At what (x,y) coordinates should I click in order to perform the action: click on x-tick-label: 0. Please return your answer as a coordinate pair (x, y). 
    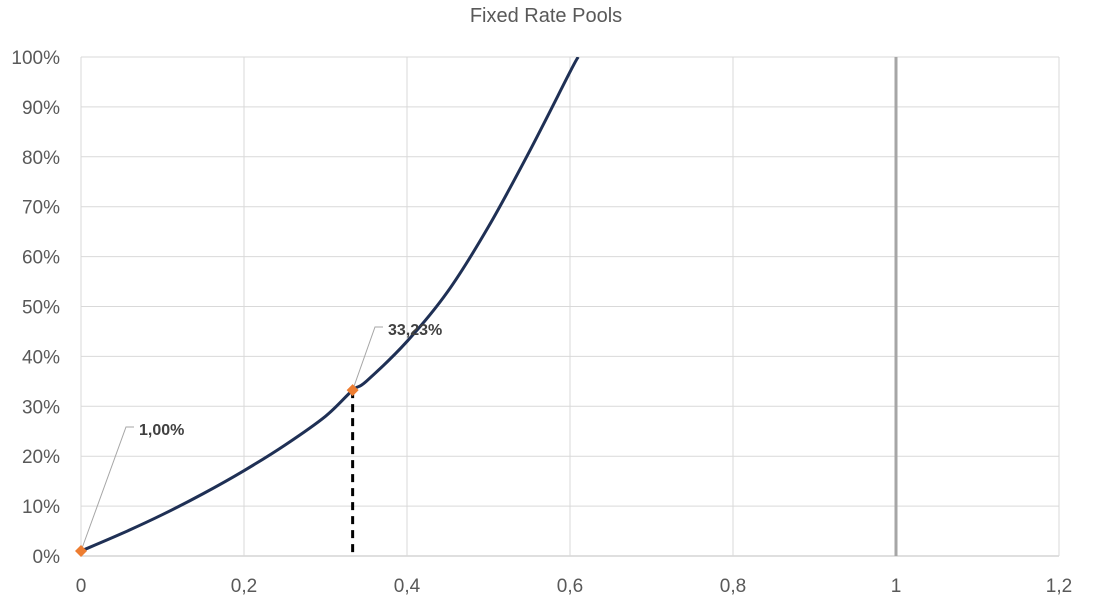
    Looking at the image, I should click on (81, 586).